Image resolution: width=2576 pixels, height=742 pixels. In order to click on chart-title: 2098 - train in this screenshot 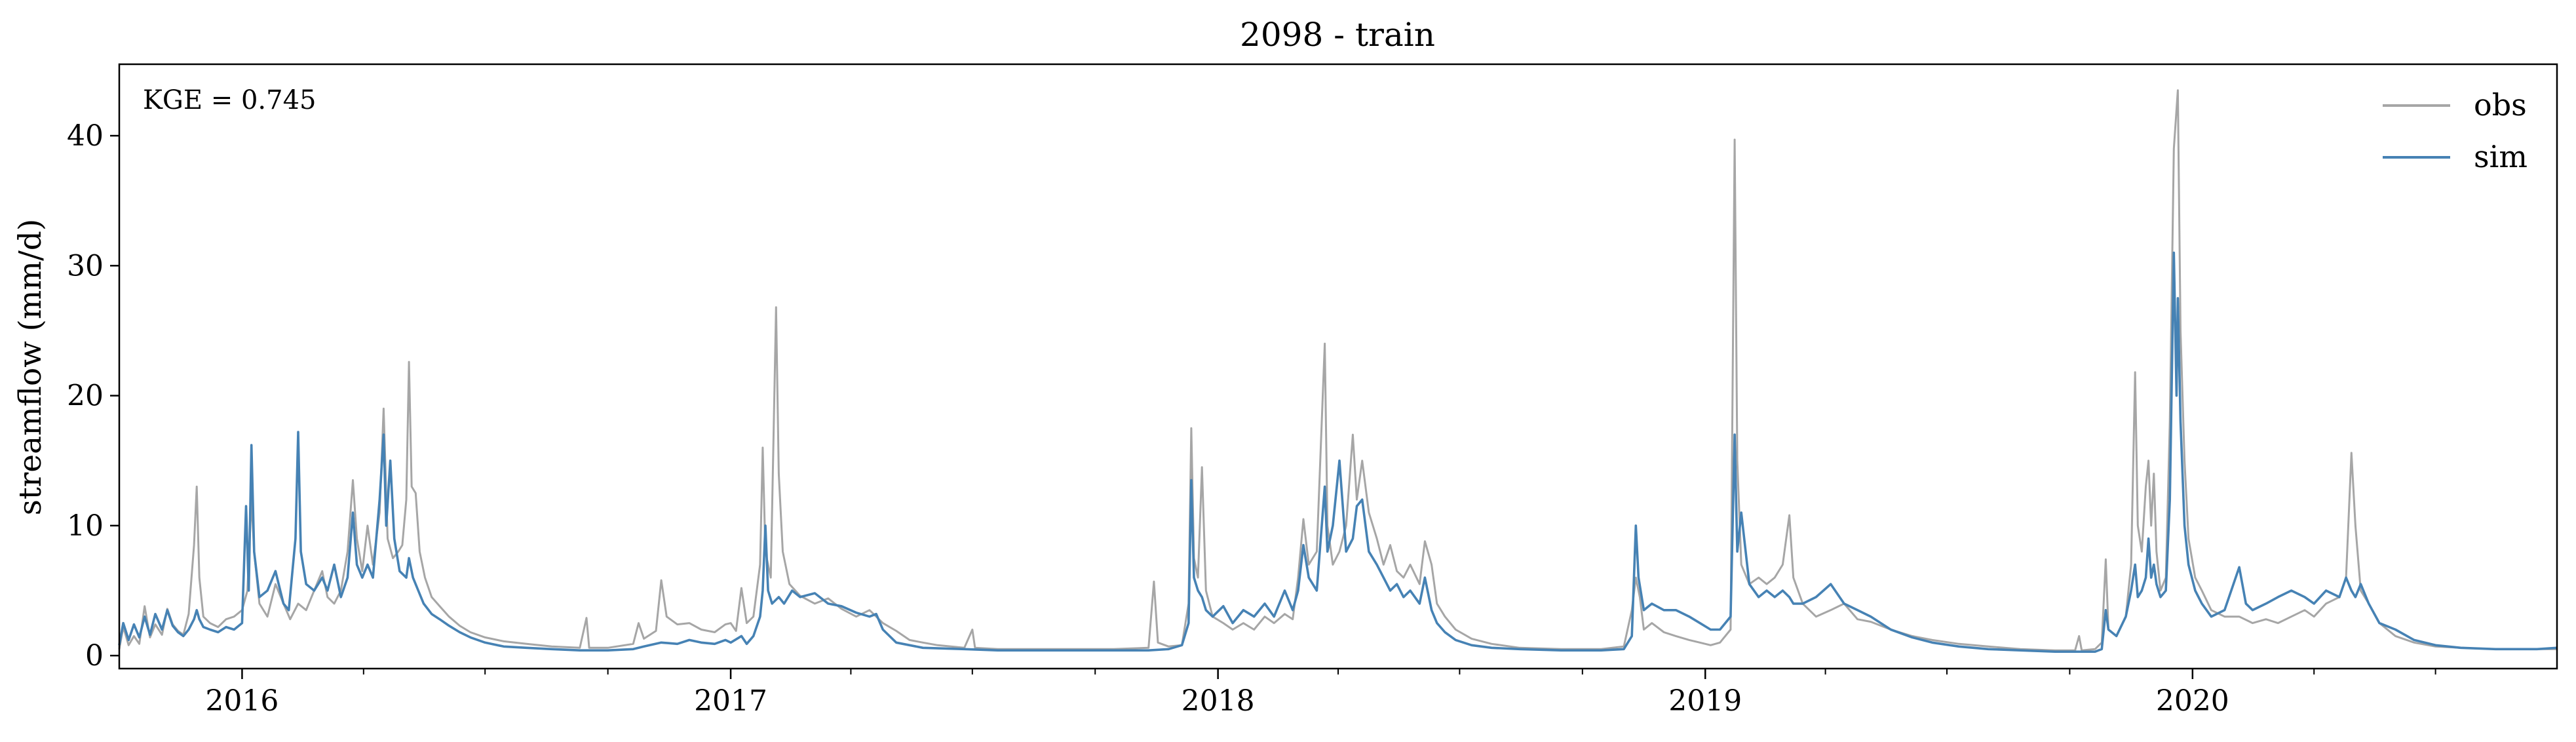, I will do `click(1337, 35)`.